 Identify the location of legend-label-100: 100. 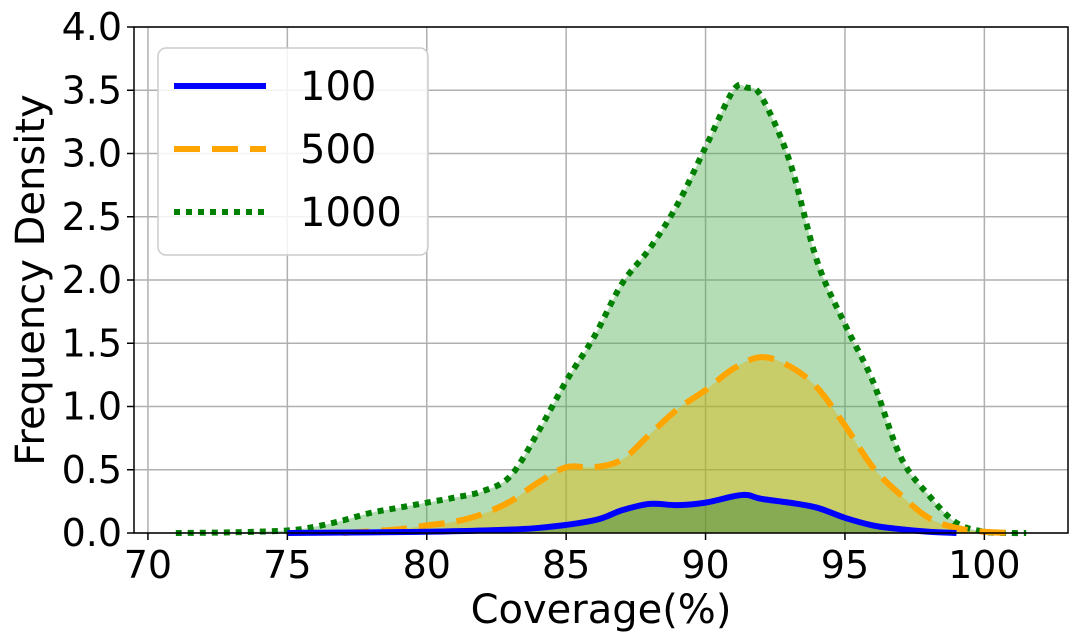
(338, 87).